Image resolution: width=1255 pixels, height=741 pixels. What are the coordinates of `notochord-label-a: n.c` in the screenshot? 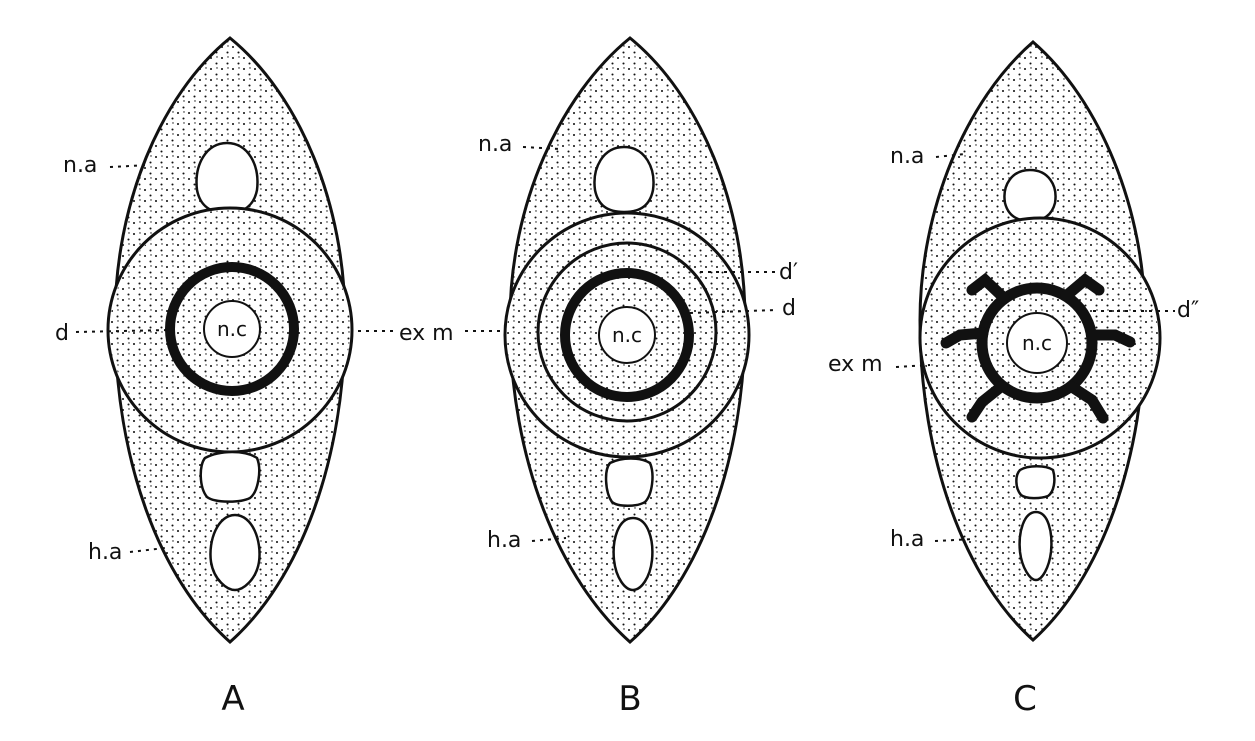 It's located at (232, 329).